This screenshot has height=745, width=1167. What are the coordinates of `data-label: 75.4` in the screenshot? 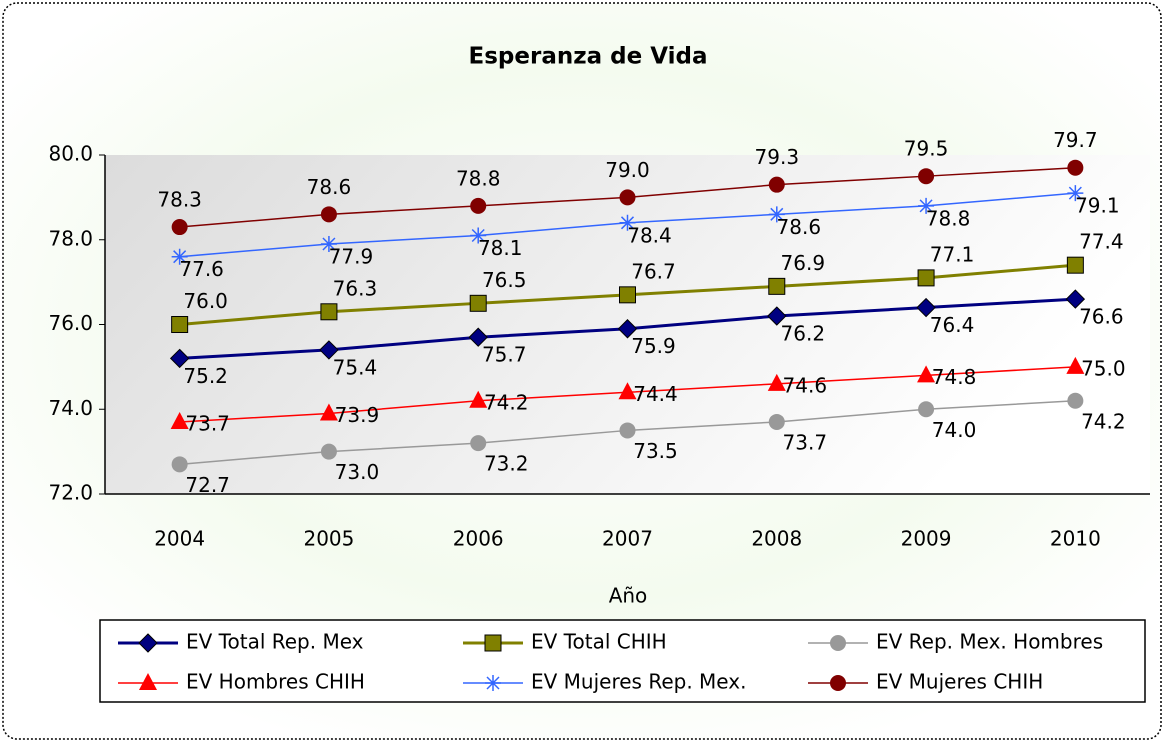 It's located at (355, 367).